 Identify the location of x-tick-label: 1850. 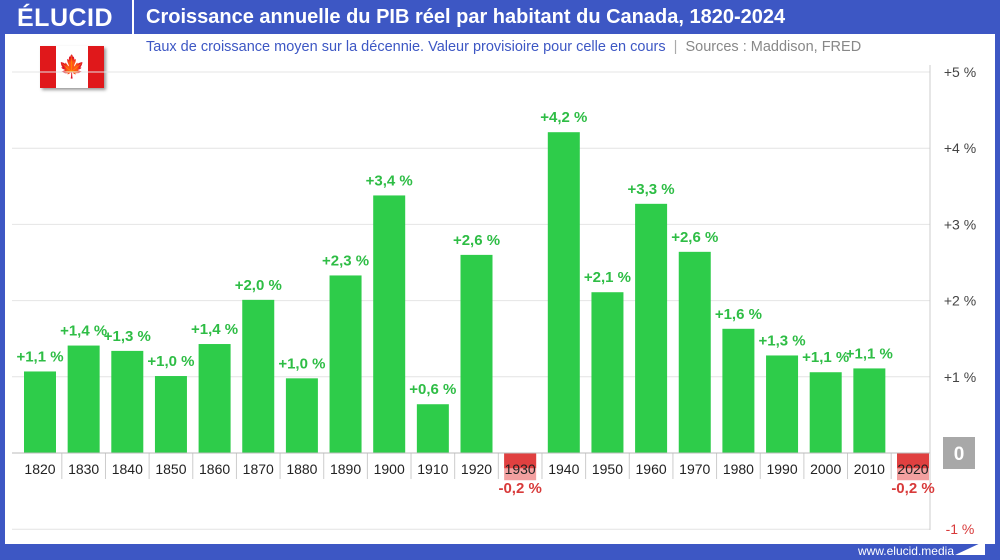
(170, 469).